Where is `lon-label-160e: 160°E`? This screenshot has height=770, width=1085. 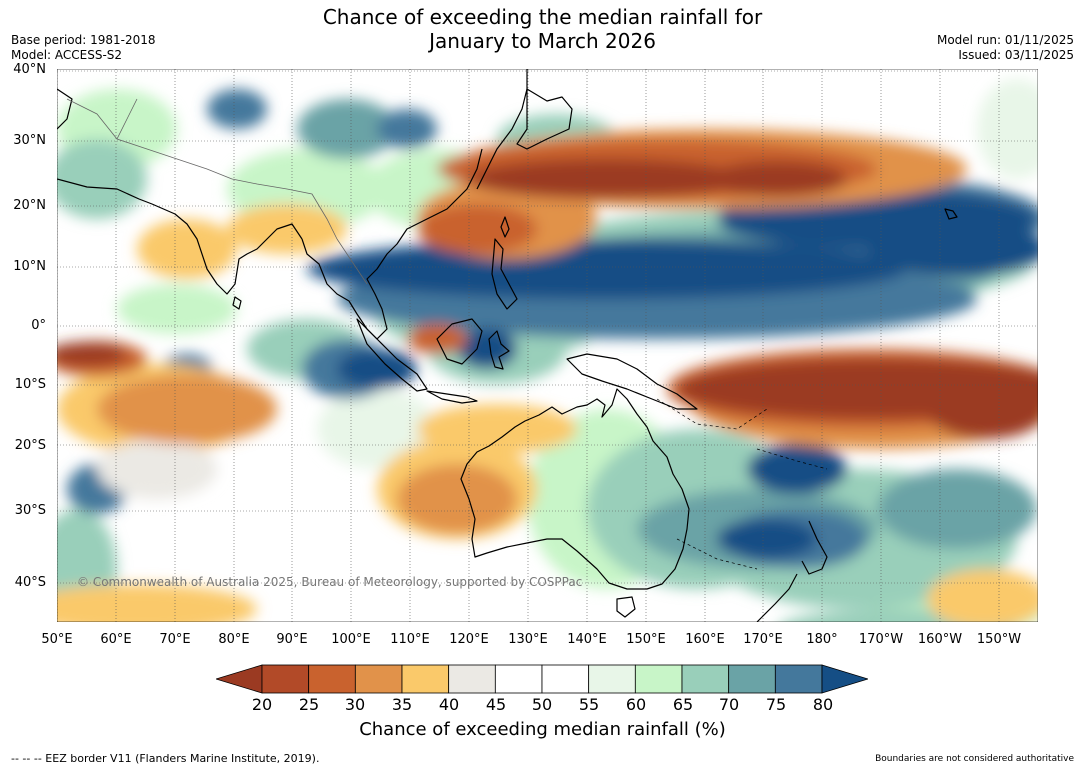 lon-label-160e: 160°E is located at coordinates (705, 639).